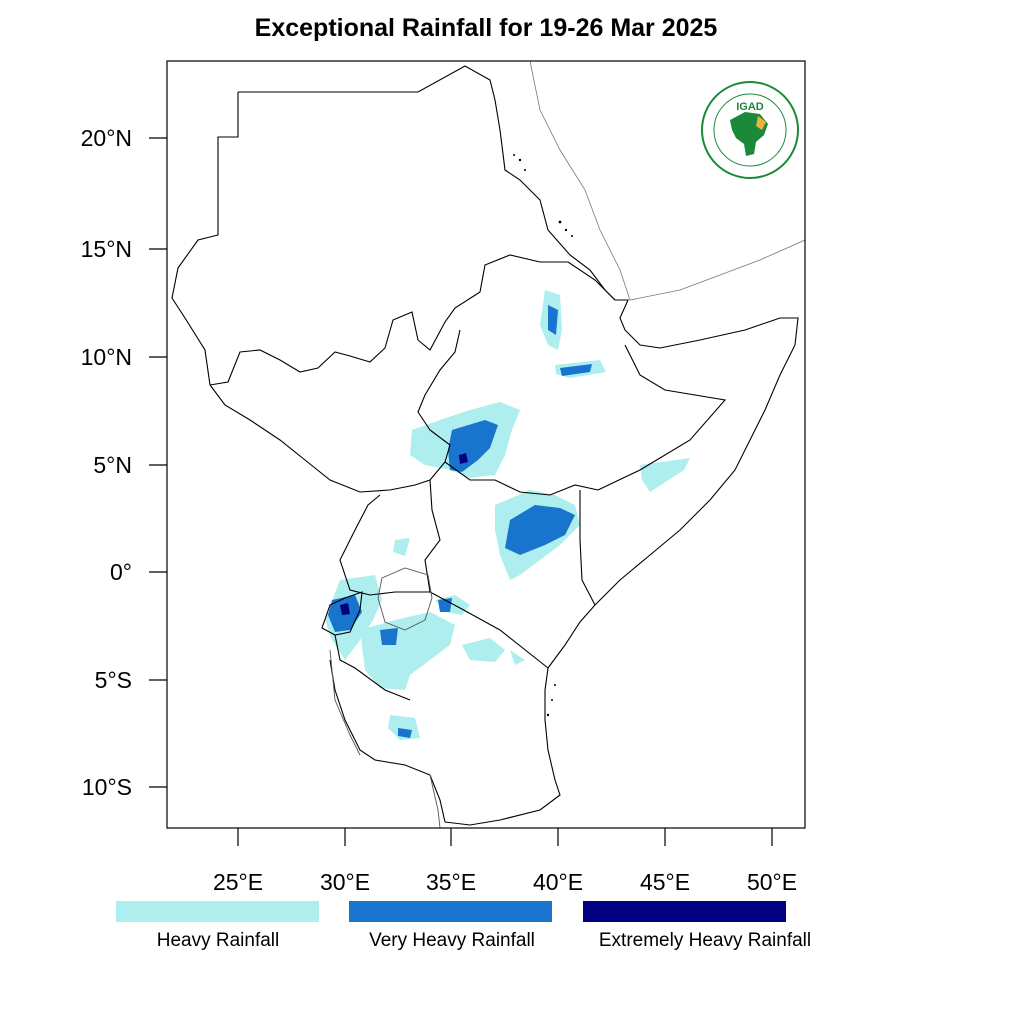  Describe the element at coordinates (750, 107) in the screenshot. I see `igad-logo-text: IGAD` at that location.